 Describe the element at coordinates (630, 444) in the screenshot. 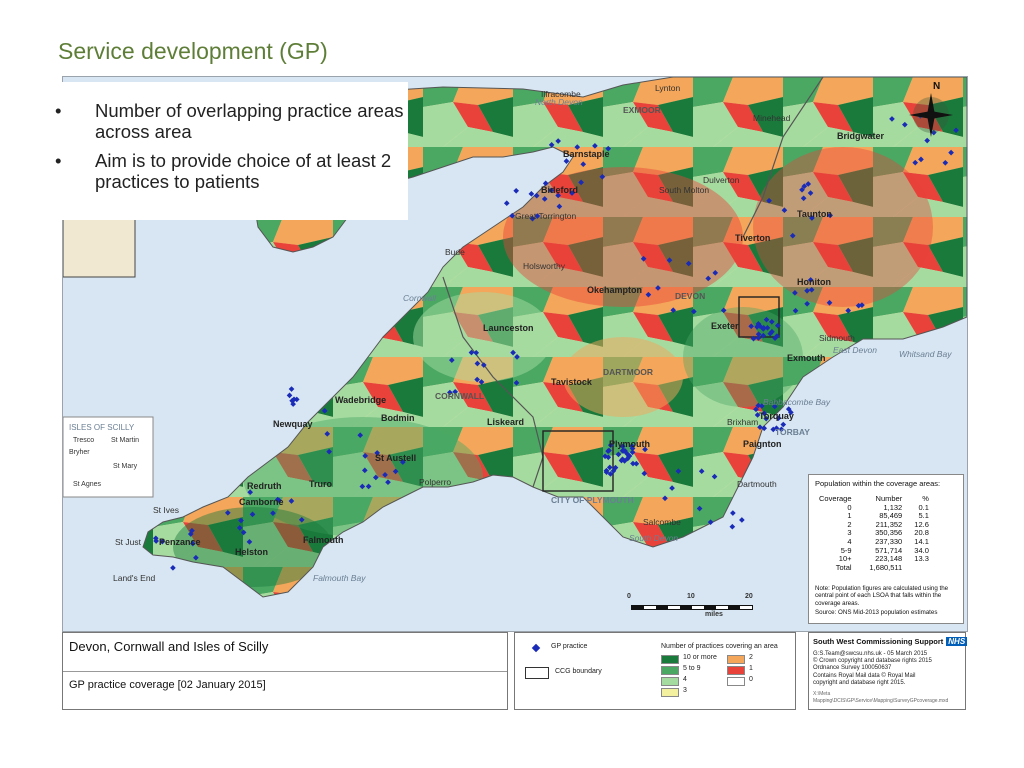

I see `map-label-plymouth: Plymouth` at that location.